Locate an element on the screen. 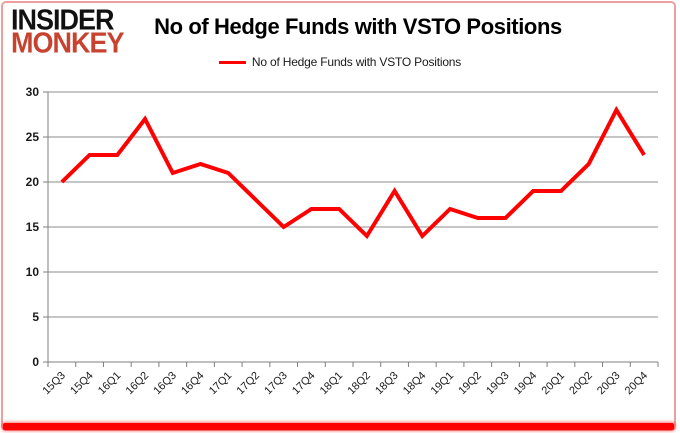  bottom-red-bar is located at coordinates (338, 426).